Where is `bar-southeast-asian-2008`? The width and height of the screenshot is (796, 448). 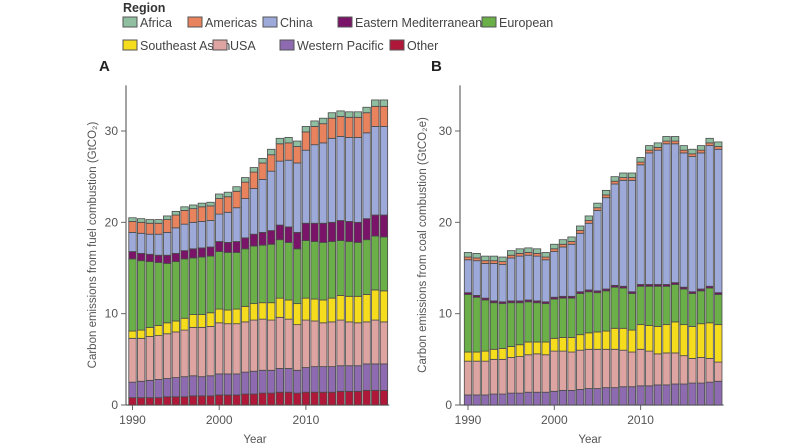
bar-southeast-asian-2008 is located at coordinates (623, 339).